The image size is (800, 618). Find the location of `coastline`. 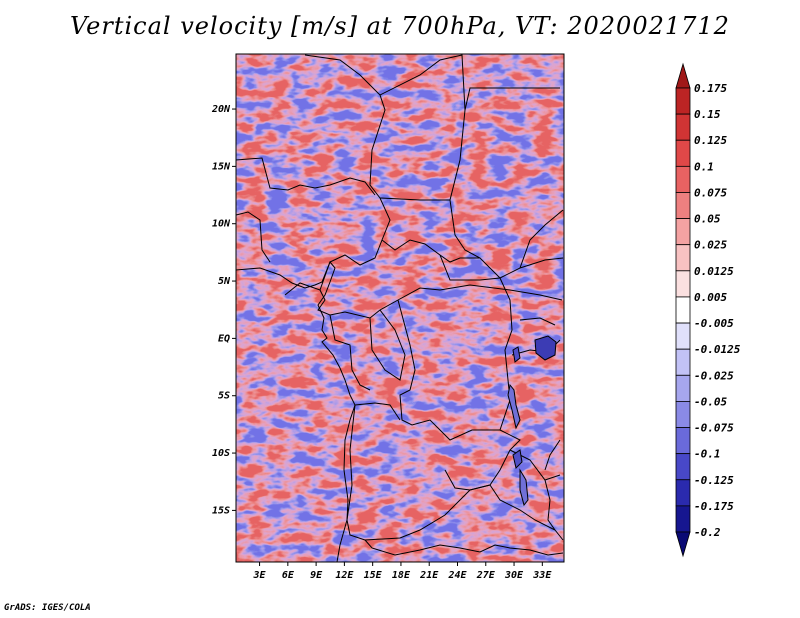

coastline is located at coordinates (296, 391).